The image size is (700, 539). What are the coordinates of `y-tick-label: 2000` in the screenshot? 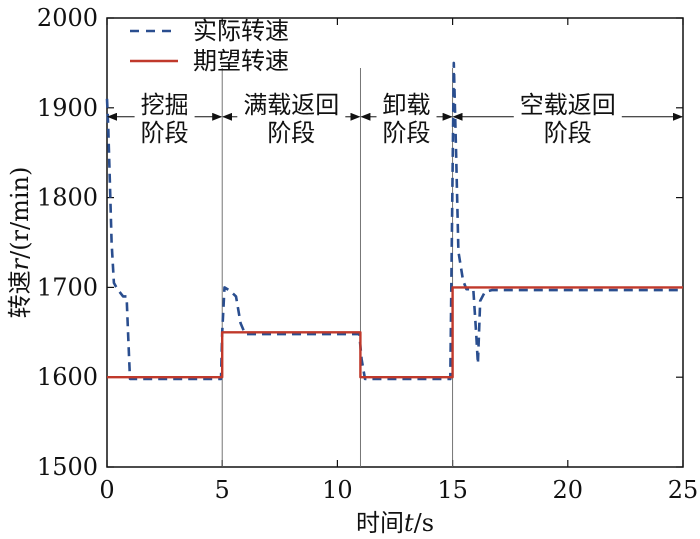 It's located at (67, 18).